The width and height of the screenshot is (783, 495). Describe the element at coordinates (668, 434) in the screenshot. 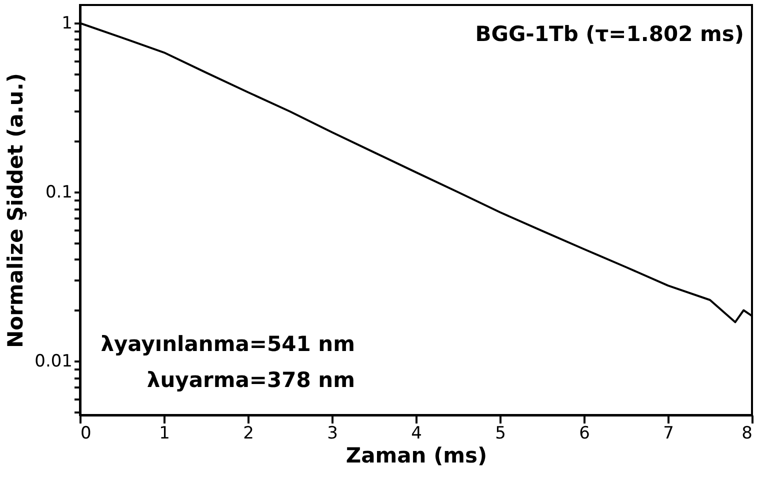

I see `x-tick-label: 7` at that location.